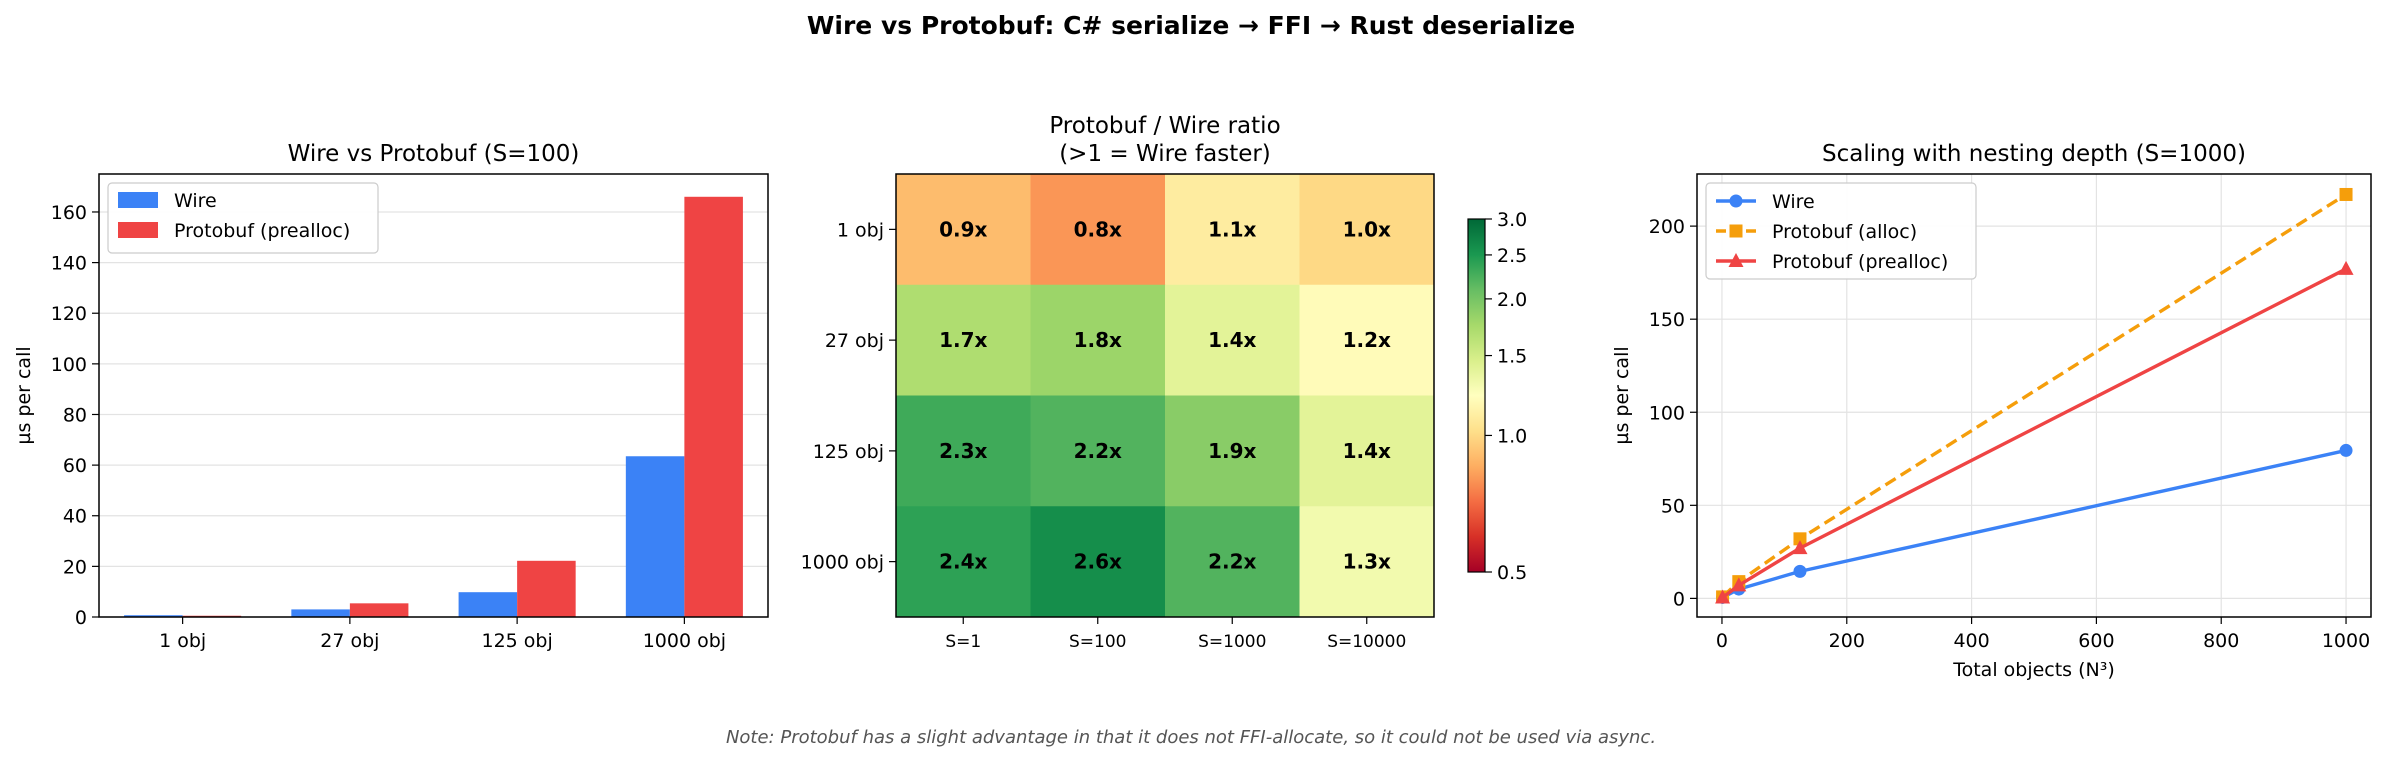 This screenshot has width=2382, height=761. I want to click on y-tick-label: 200, so click(1667, 227).